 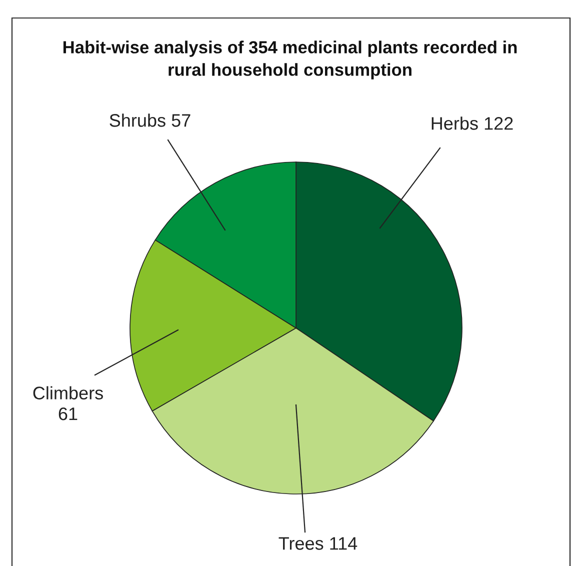 I want to click on slice-label: Herbs 122, so click(x=472, y=123).